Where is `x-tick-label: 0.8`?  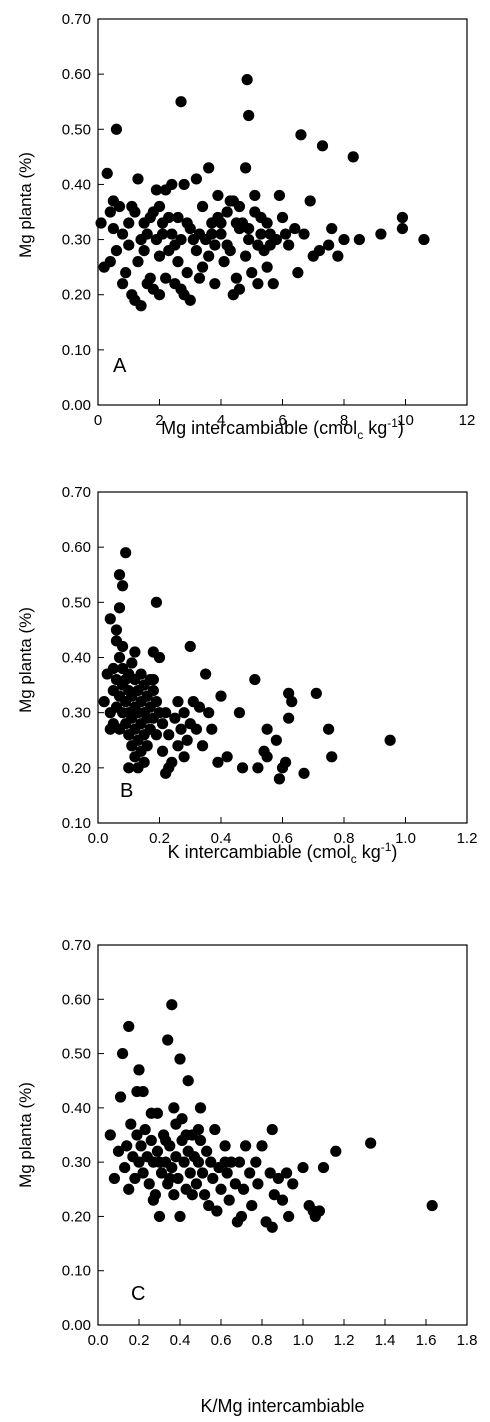
x-tick-label: 0.8 is located at coordinates (262, 1340).